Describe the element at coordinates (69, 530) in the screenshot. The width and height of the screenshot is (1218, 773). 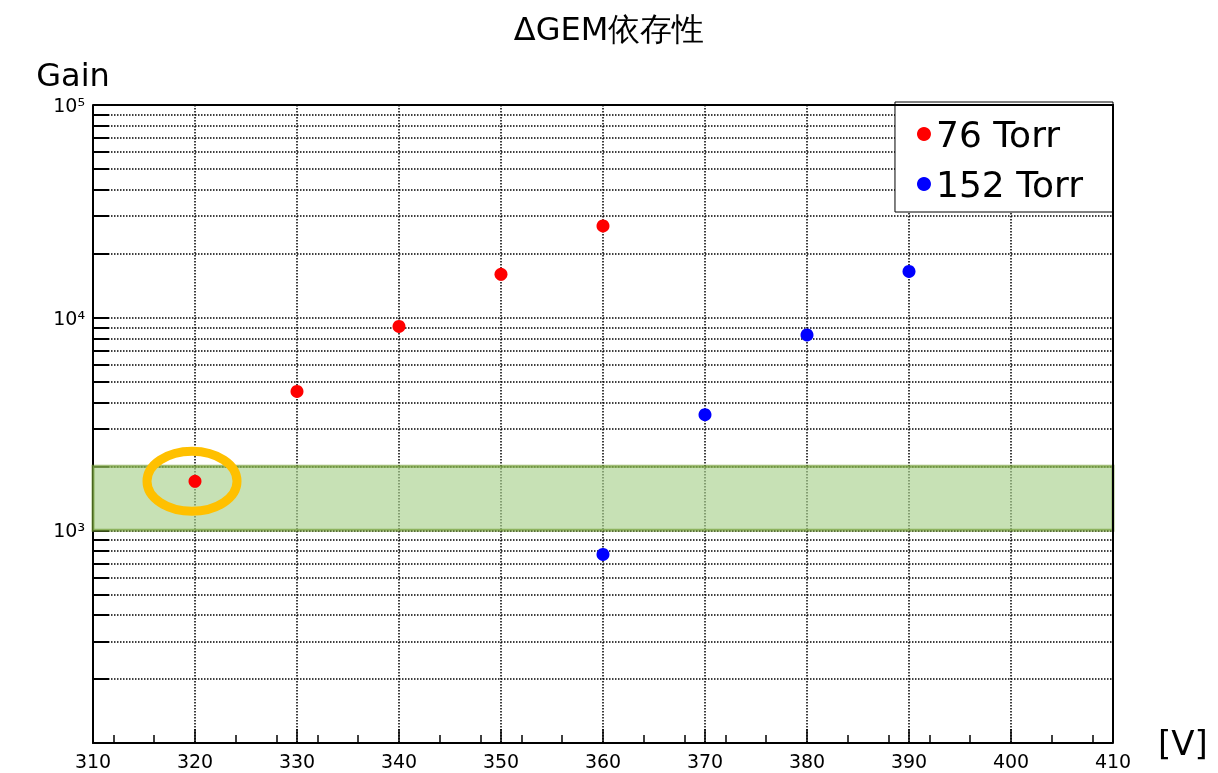
I see `y-tick-label: 10³` at that location.